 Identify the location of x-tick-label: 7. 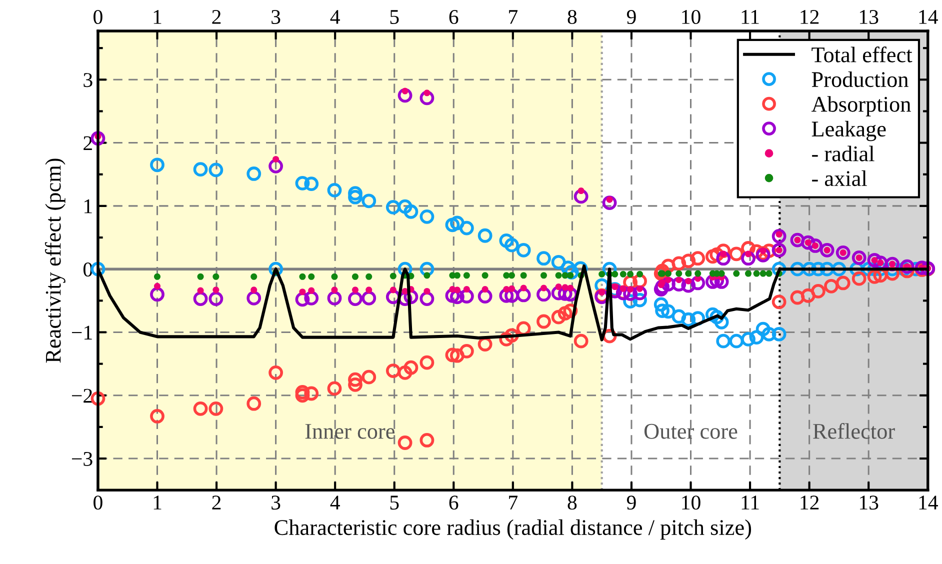
(513, 503).